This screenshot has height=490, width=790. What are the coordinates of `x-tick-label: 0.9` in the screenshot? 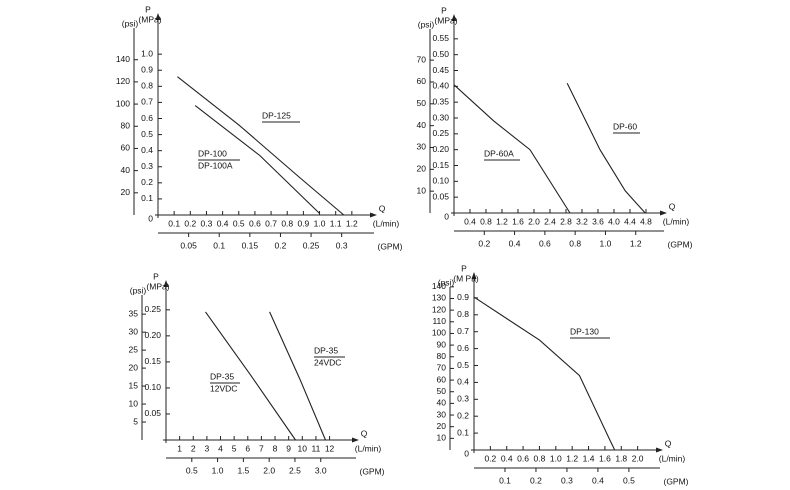 It's located at (303, 223).